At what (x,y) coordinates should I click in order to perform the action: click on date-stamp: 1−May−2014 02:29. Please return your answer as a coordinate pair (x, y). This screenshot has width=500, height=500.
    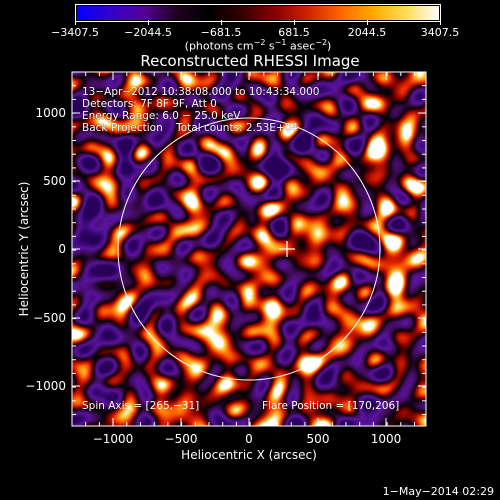
    Looking at the image, I should click on (438, 491).